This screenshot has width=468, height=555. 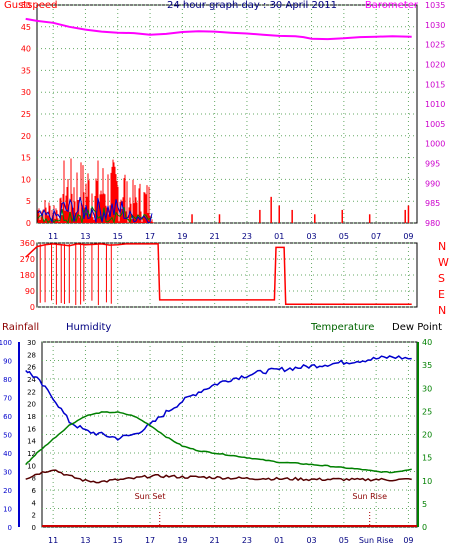 I want to click on top-x-tick-label: 13, so click(x=85, y=236).